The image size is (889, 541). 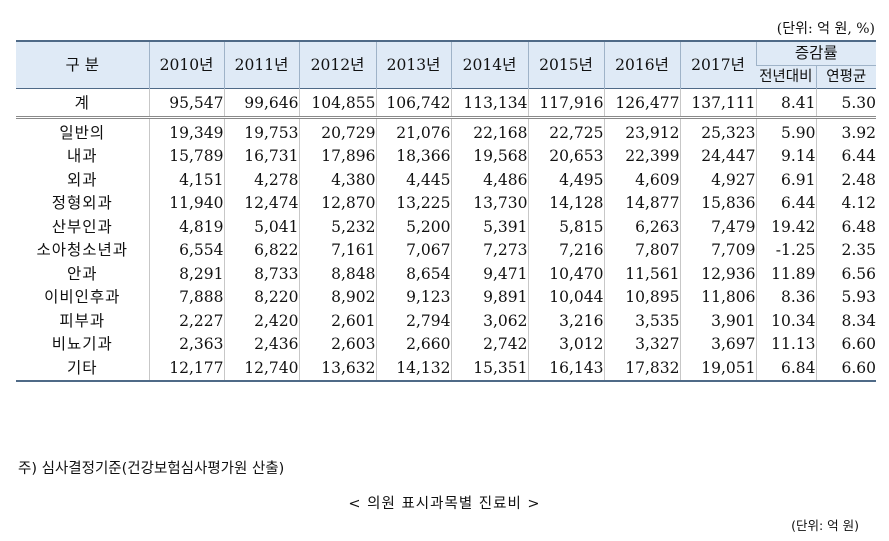 I want to click on cell-value: 16,143, so click(x=565, y=369).